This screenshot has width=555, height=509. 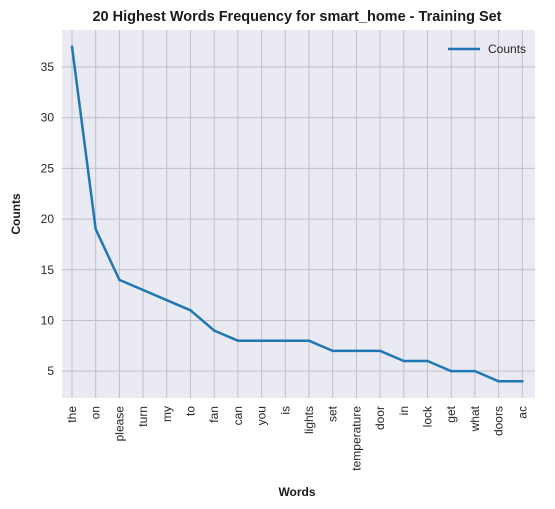 What do you see at coordinates (48, 320) in the screenshot?
I see `y-tick-label: 10` at bounding box center [48, 320].